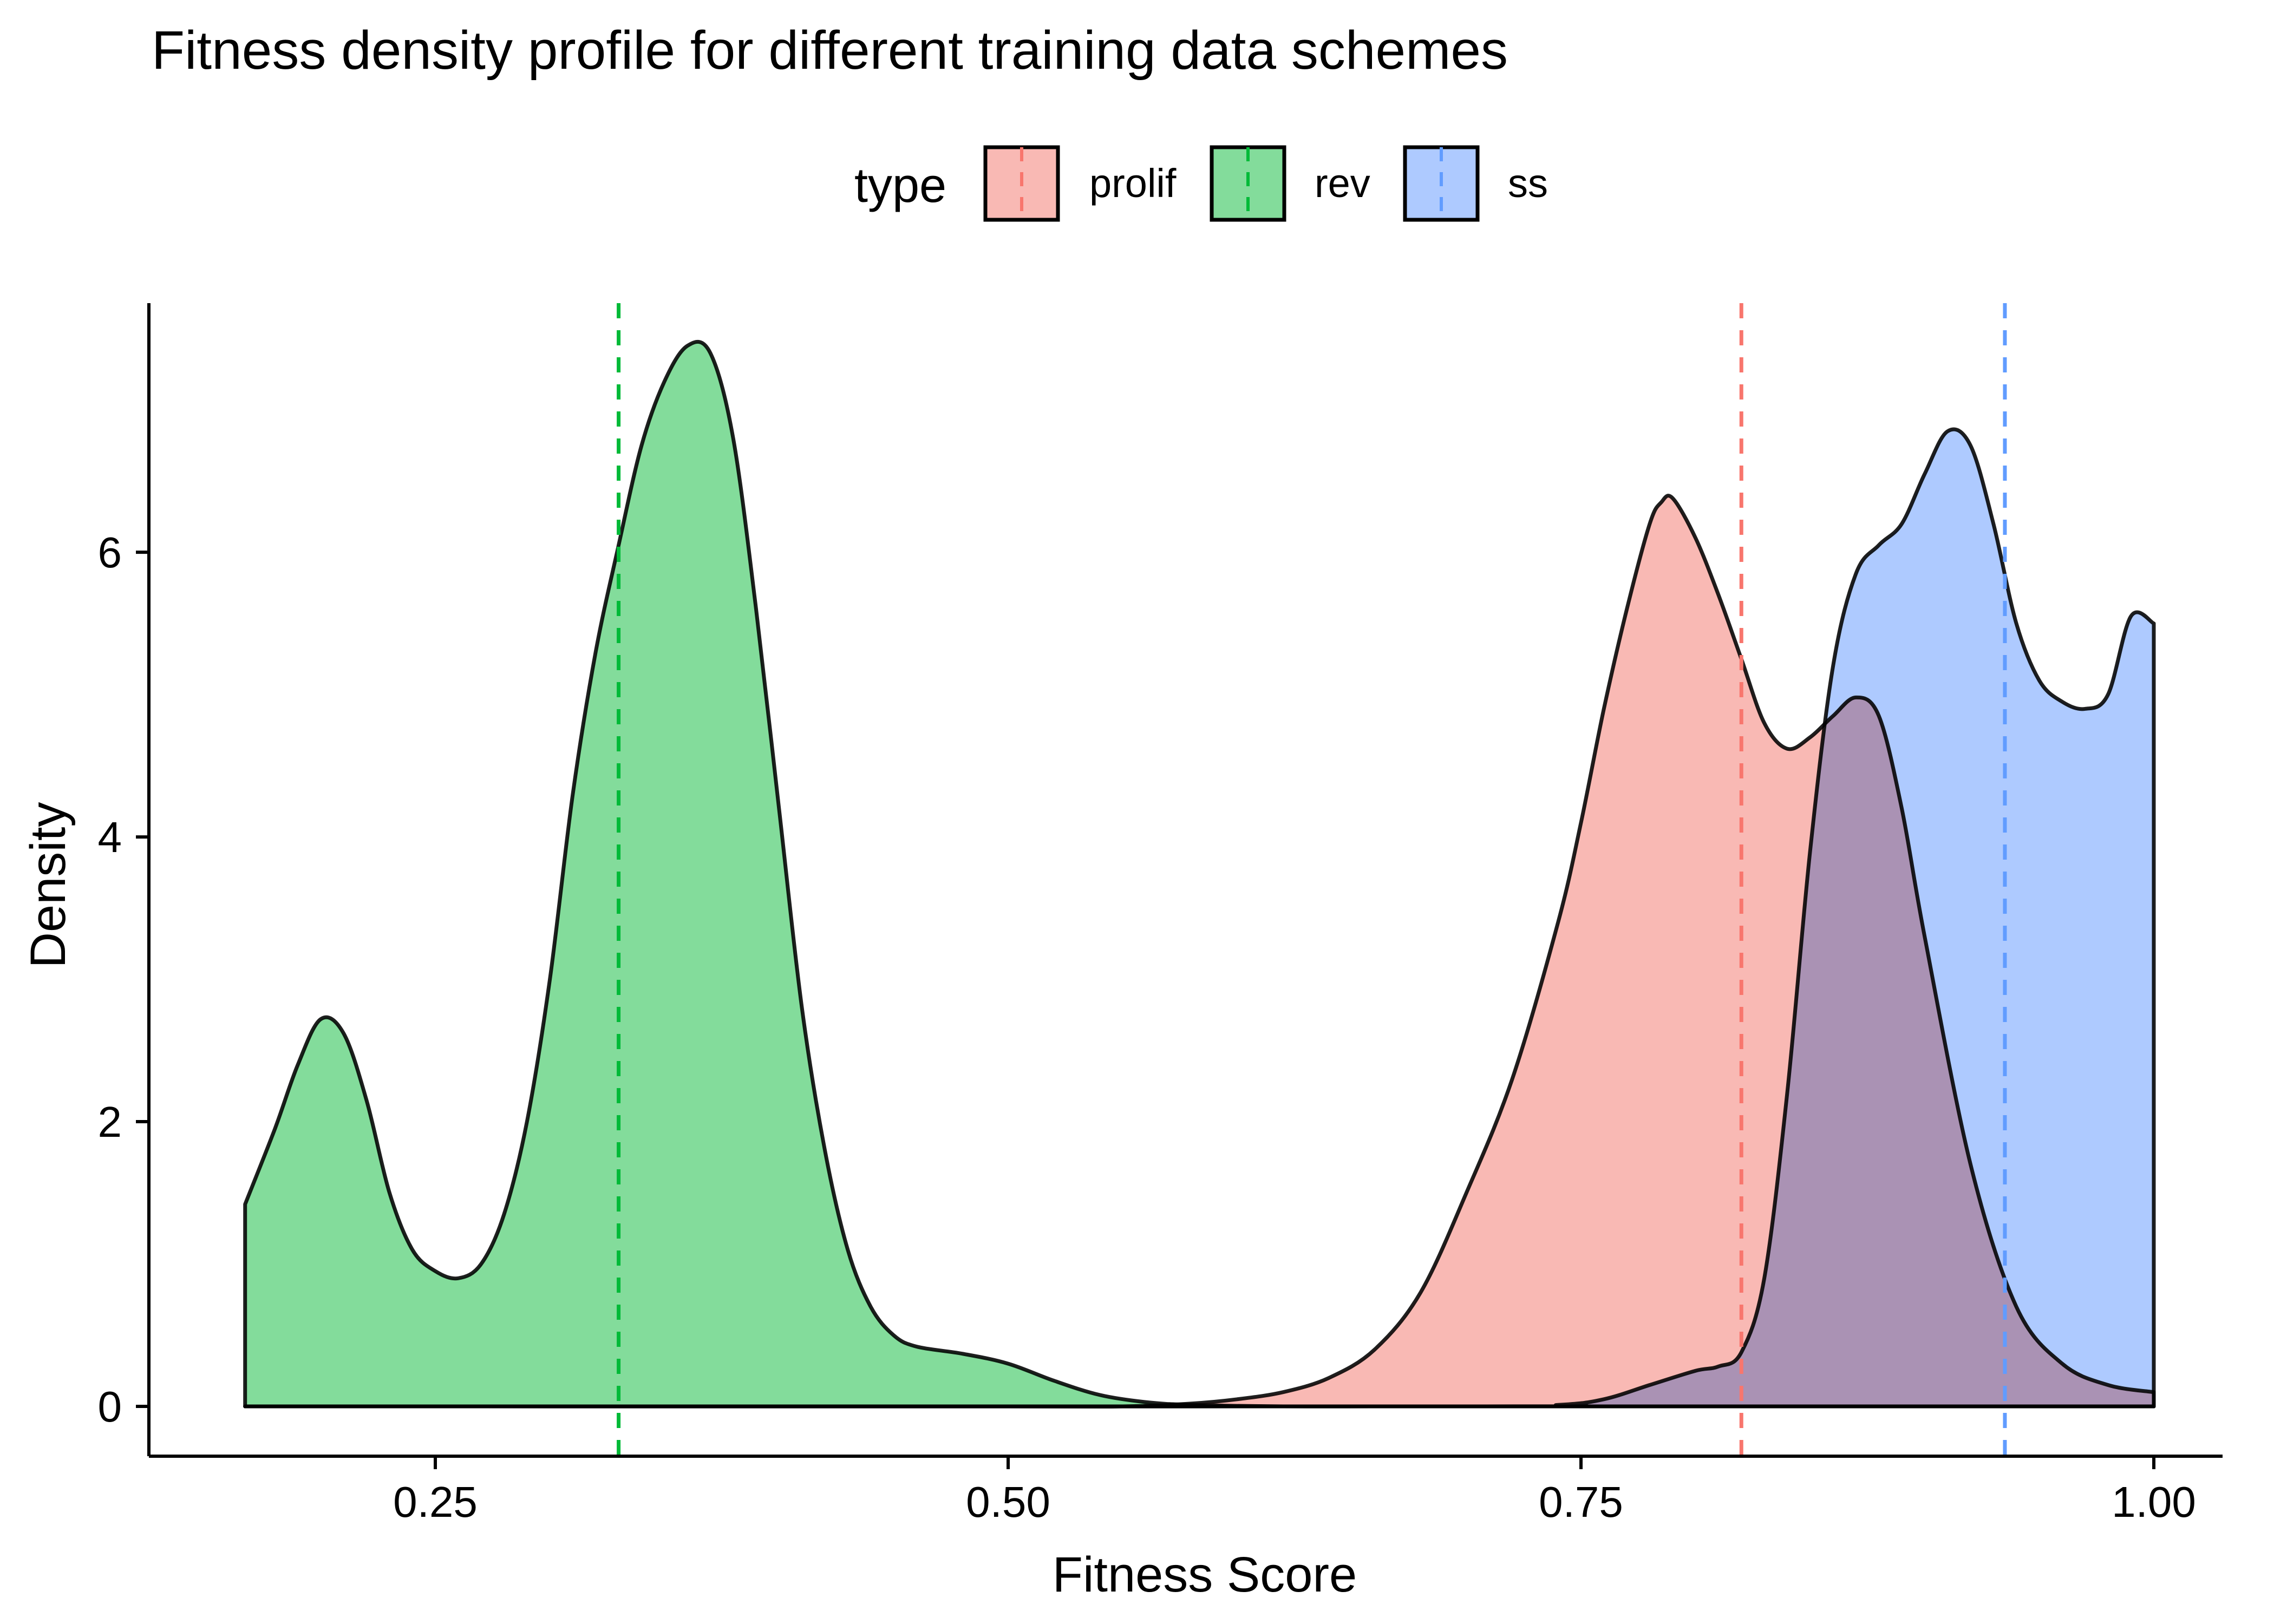  Describe the element at coordinates (1248, 183) in the screenshot. I see `legend-key-rev` at that location.